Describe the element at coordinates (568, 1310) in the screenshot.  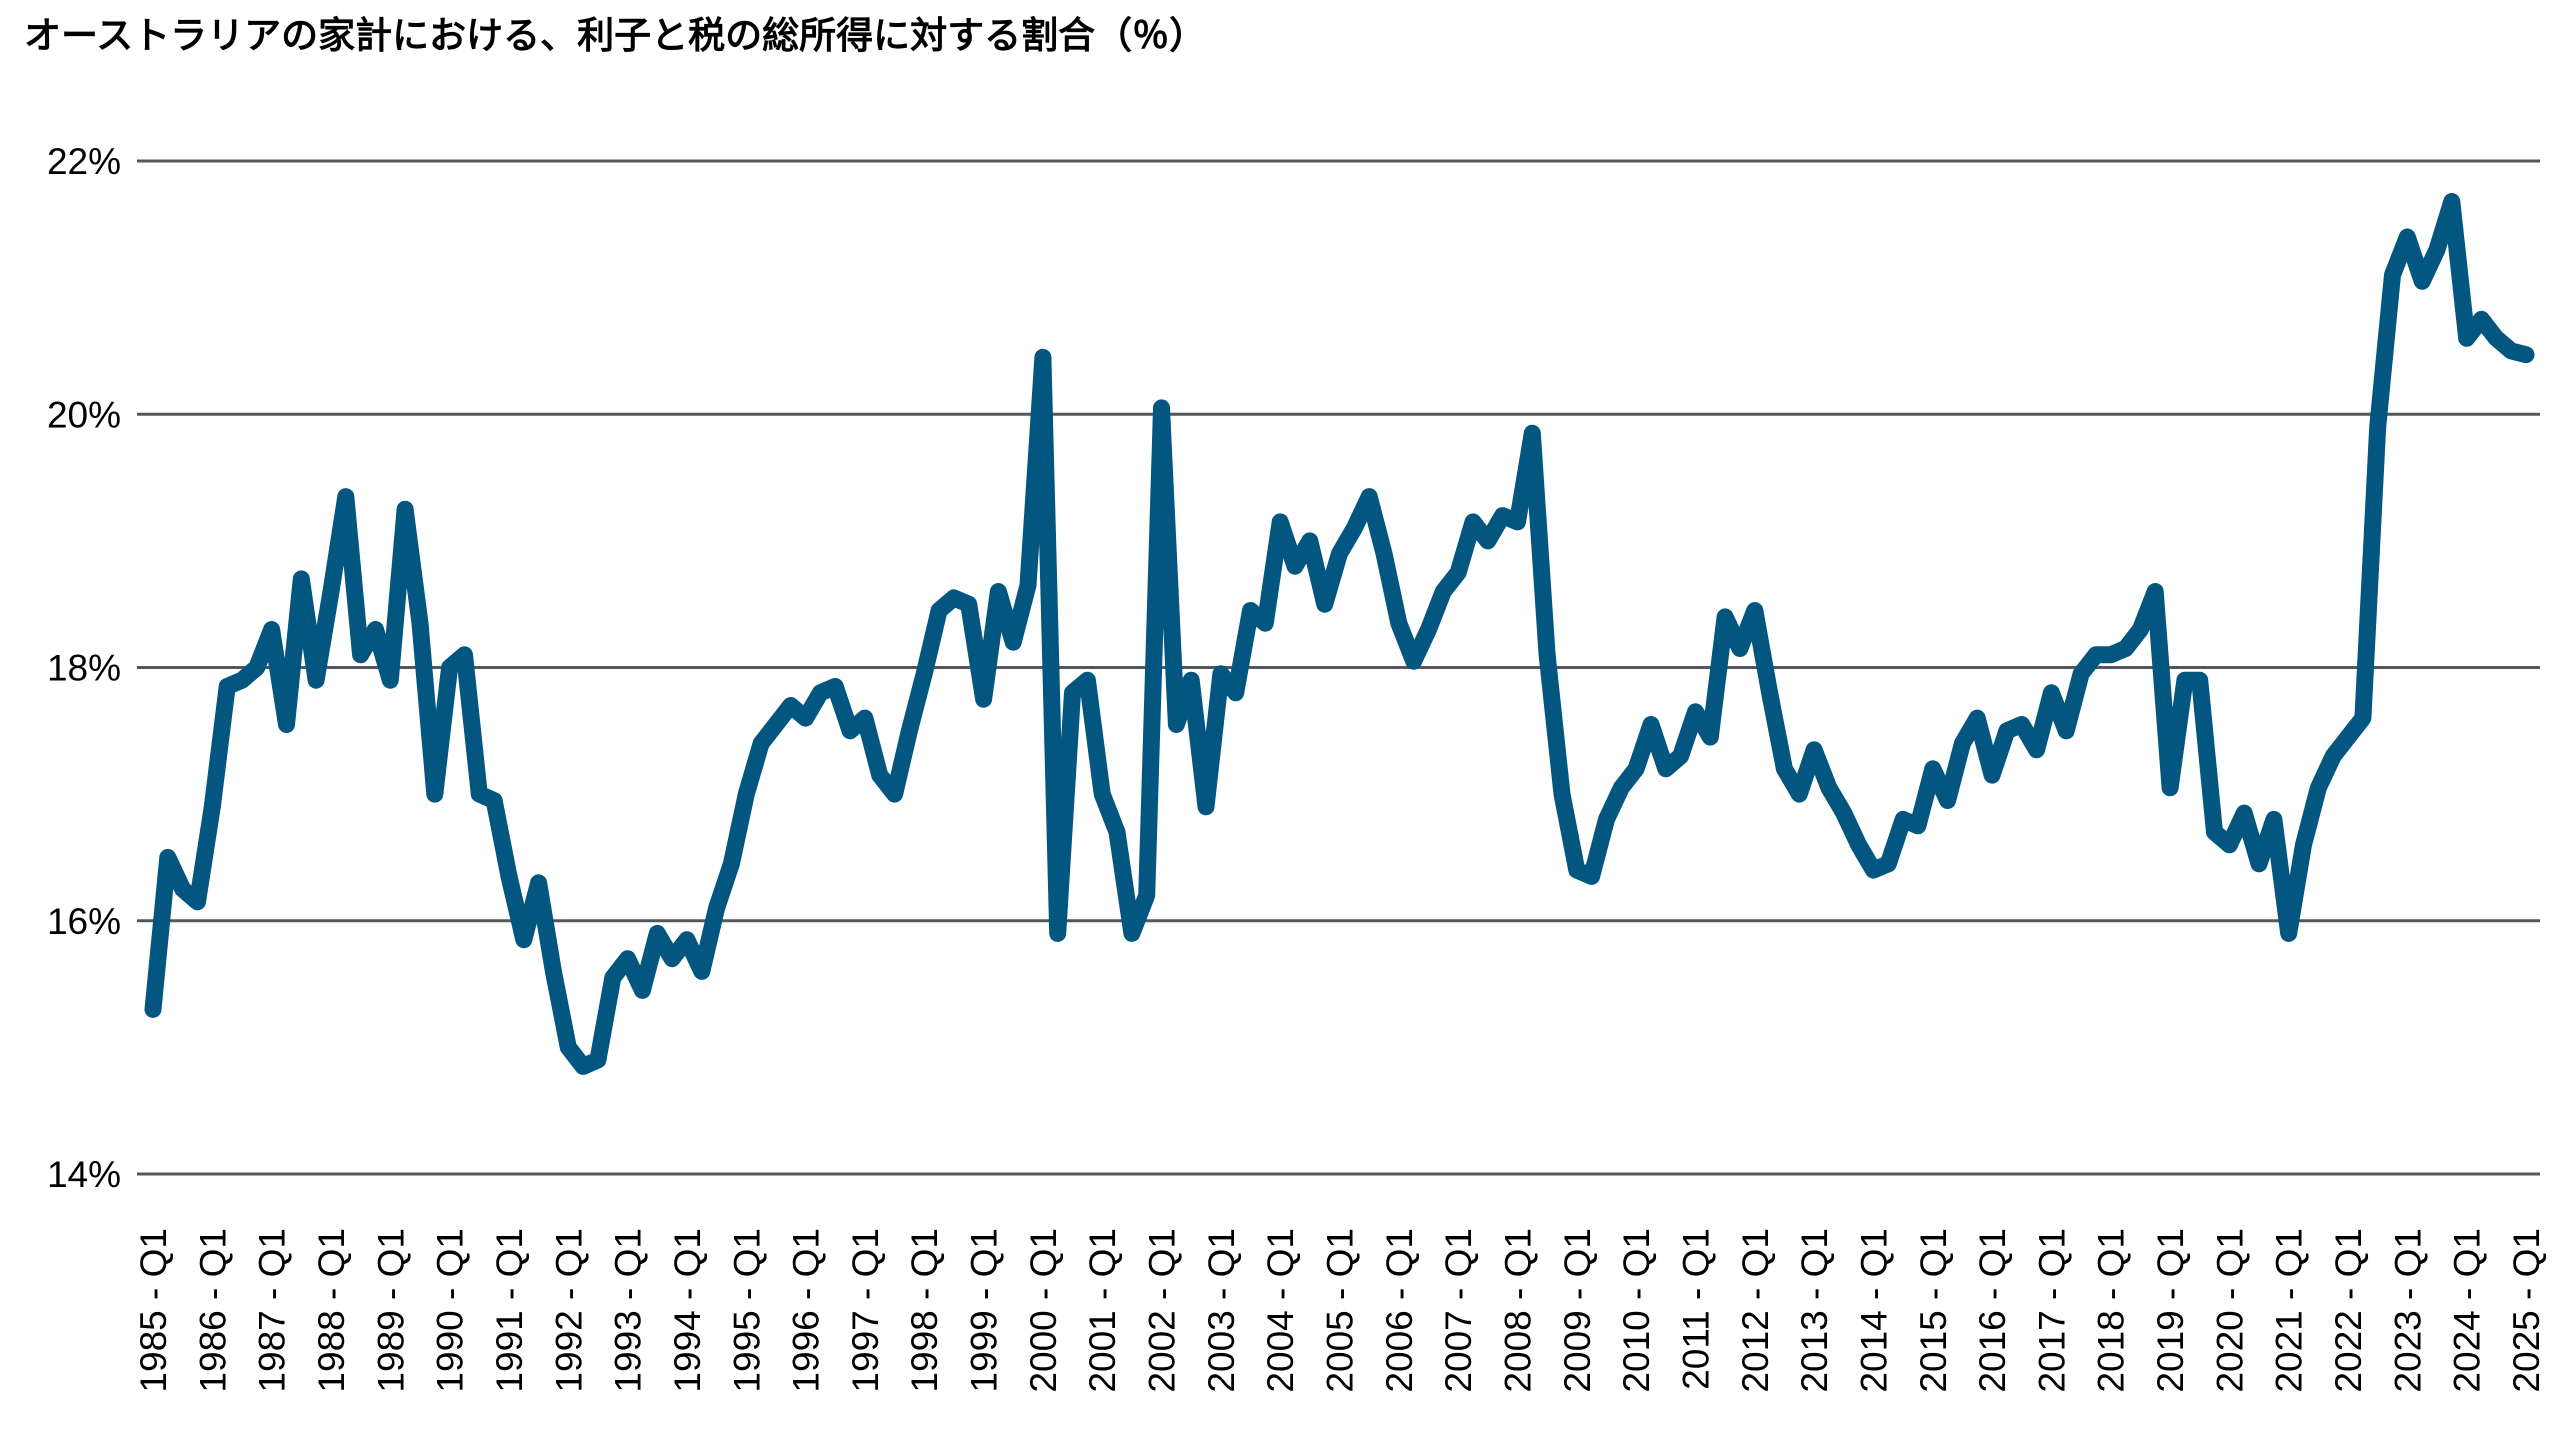
I see `x-tick-label: 1992 - Q1` at that location.